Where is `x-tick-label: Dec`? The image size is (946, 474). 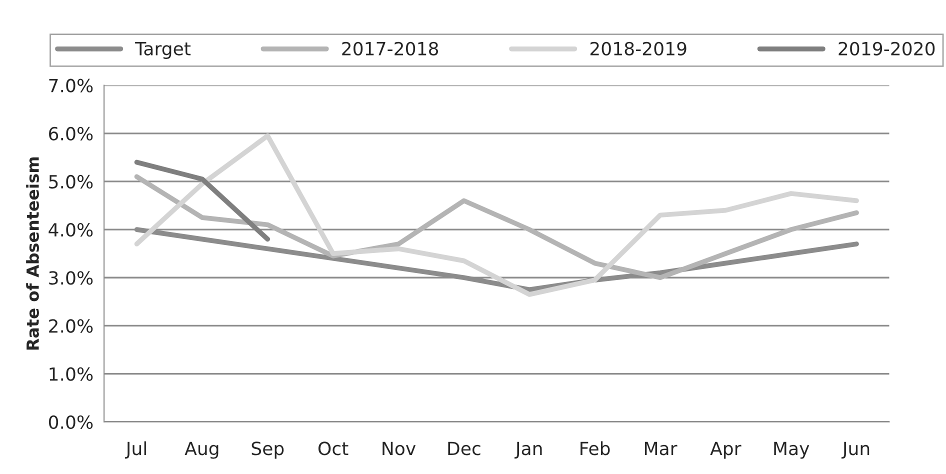
x-tick-label: Dec is located at coordinates (464, 449).